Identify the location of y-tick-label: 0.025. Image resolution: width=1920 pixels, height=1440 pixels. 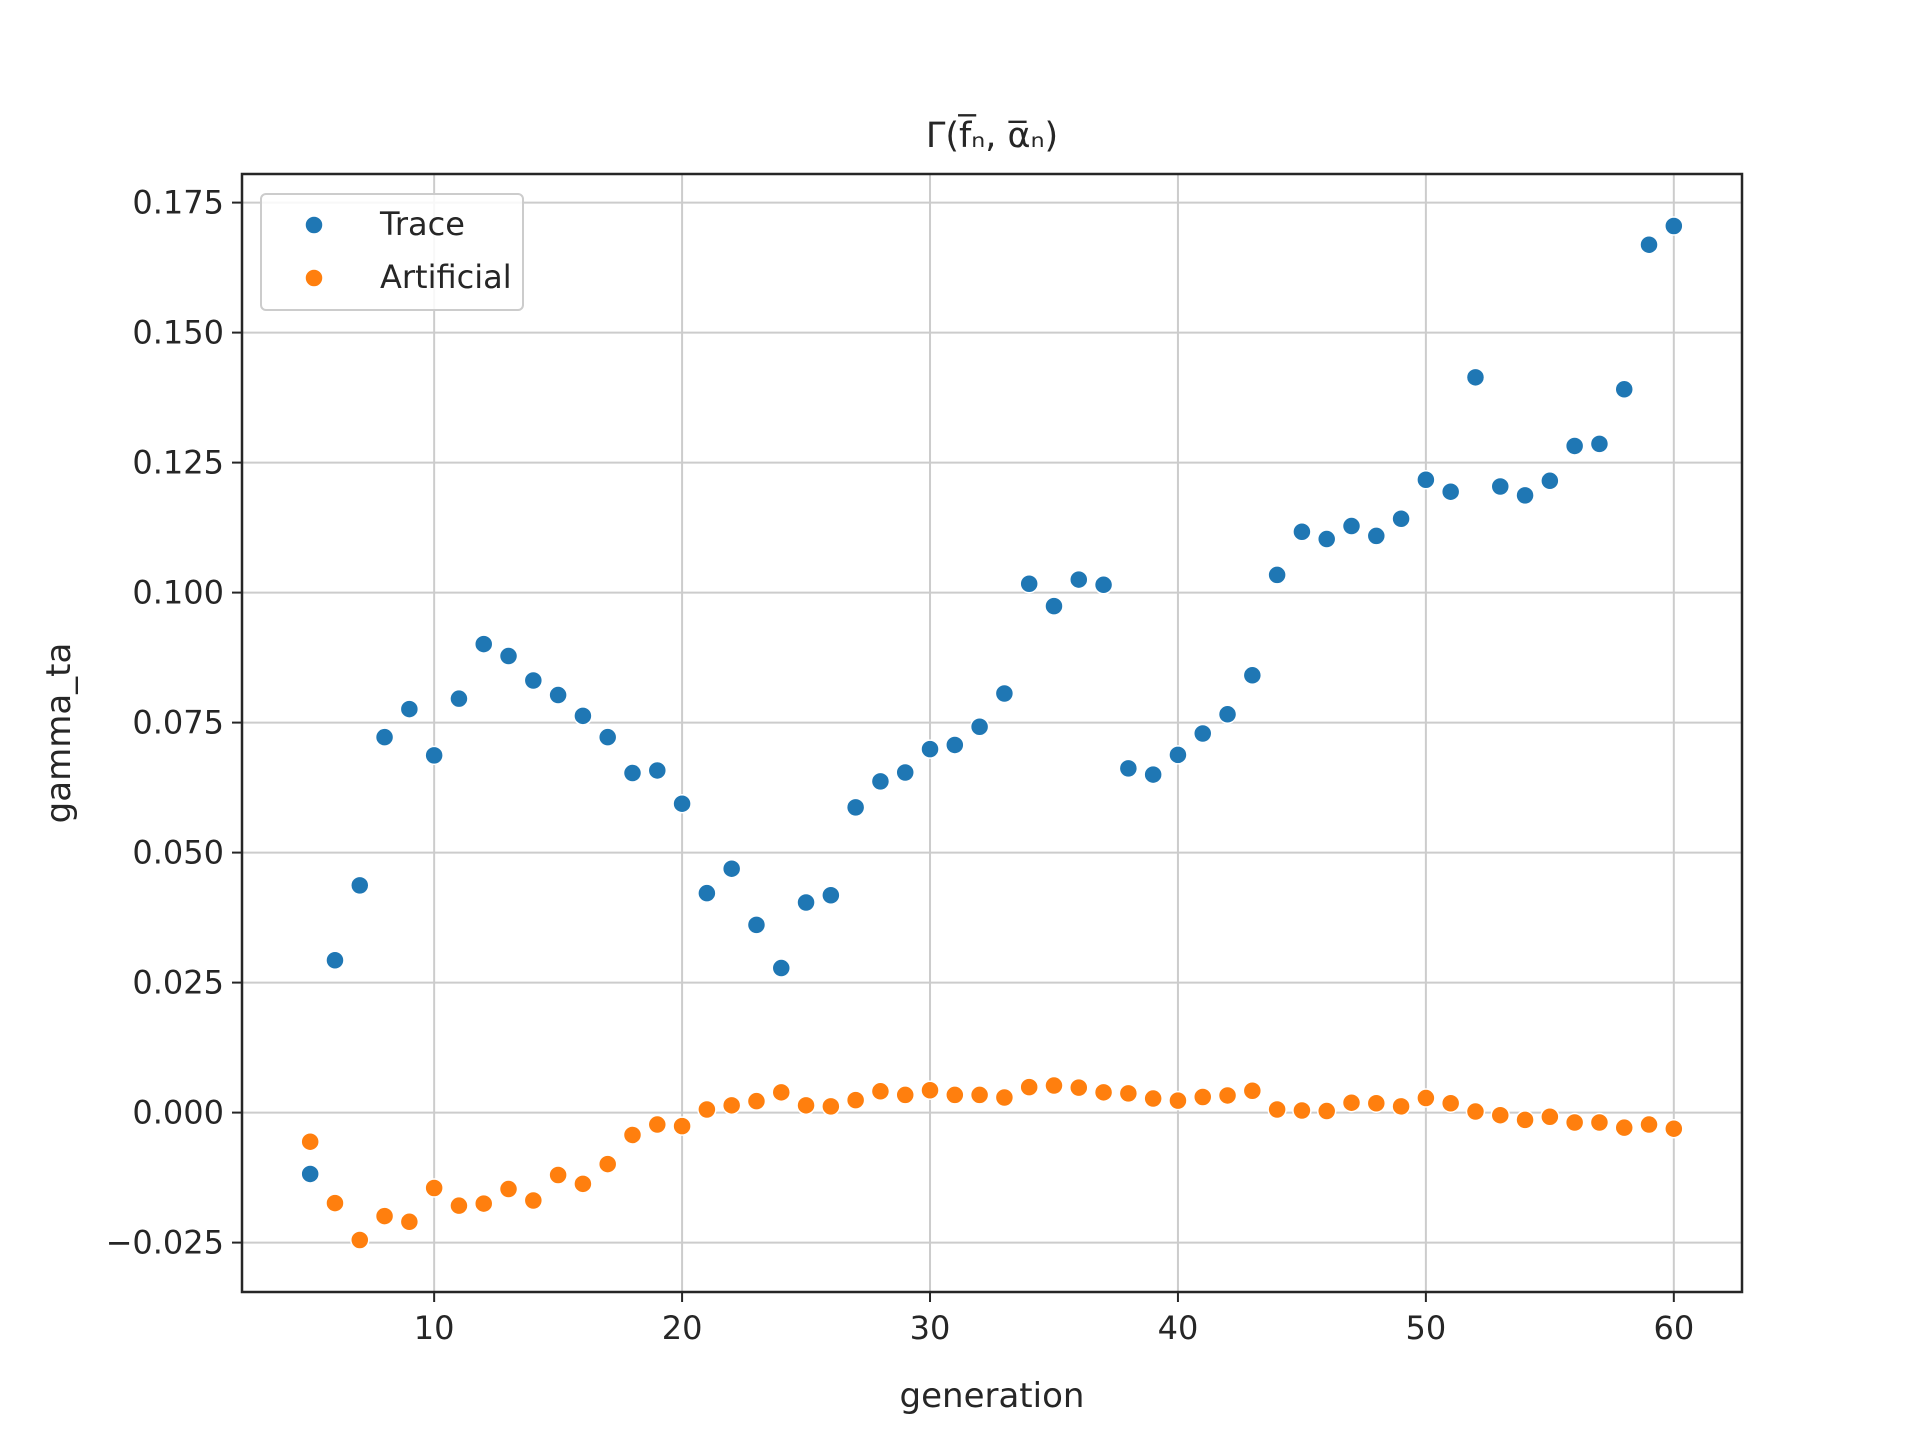
(178, 983).